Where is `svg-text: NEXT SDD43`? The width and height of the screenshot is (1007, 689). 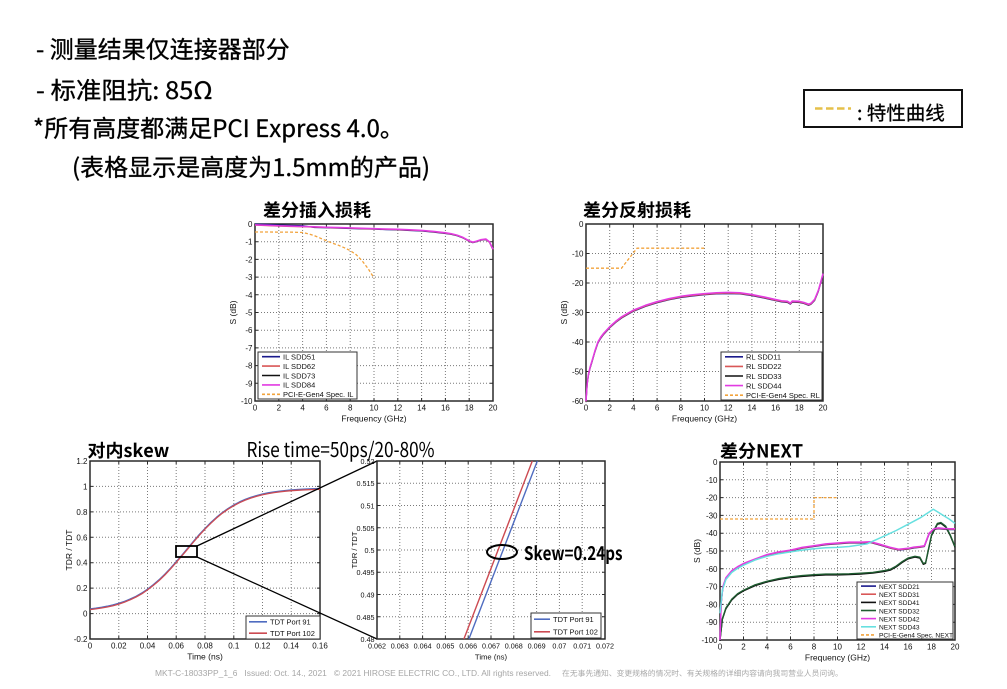
svg-text: NEXT SDD43 is located at coordinates (899, 628).